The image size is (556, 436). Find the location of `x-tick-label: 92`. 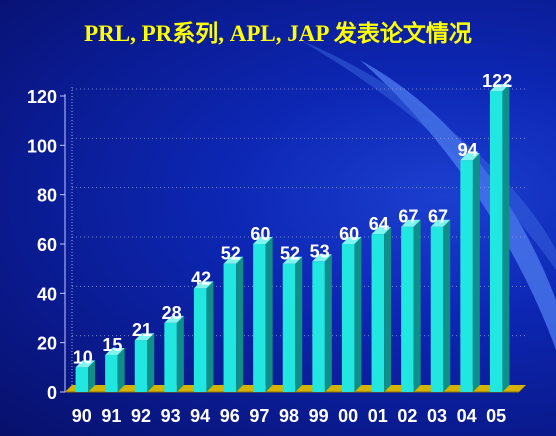

x-tick-label: 92 is located at coordinates (141, 416).